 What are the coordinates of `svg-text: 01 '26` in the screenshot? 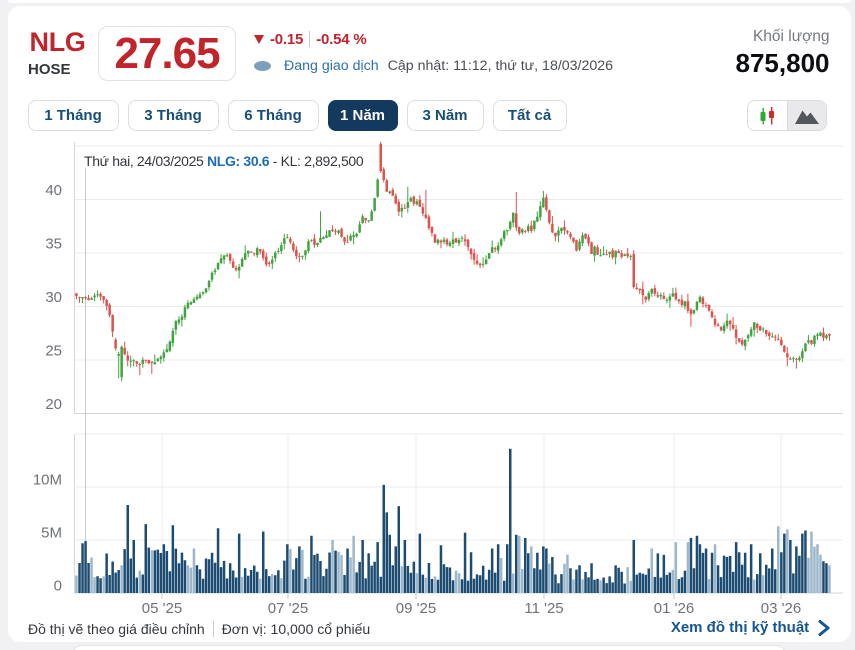 It's located at (674, 608).